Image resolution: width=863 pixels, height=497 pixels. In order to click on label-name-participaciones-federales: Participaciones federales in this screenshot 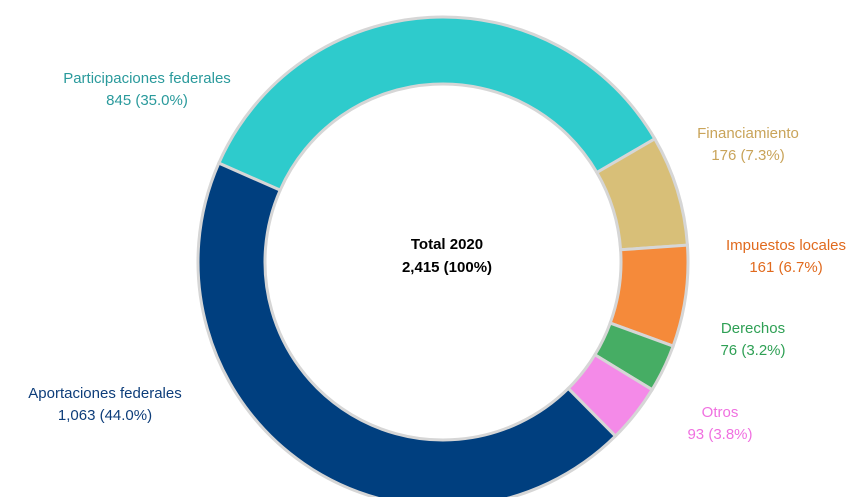, I will do `click(147, 78)`.